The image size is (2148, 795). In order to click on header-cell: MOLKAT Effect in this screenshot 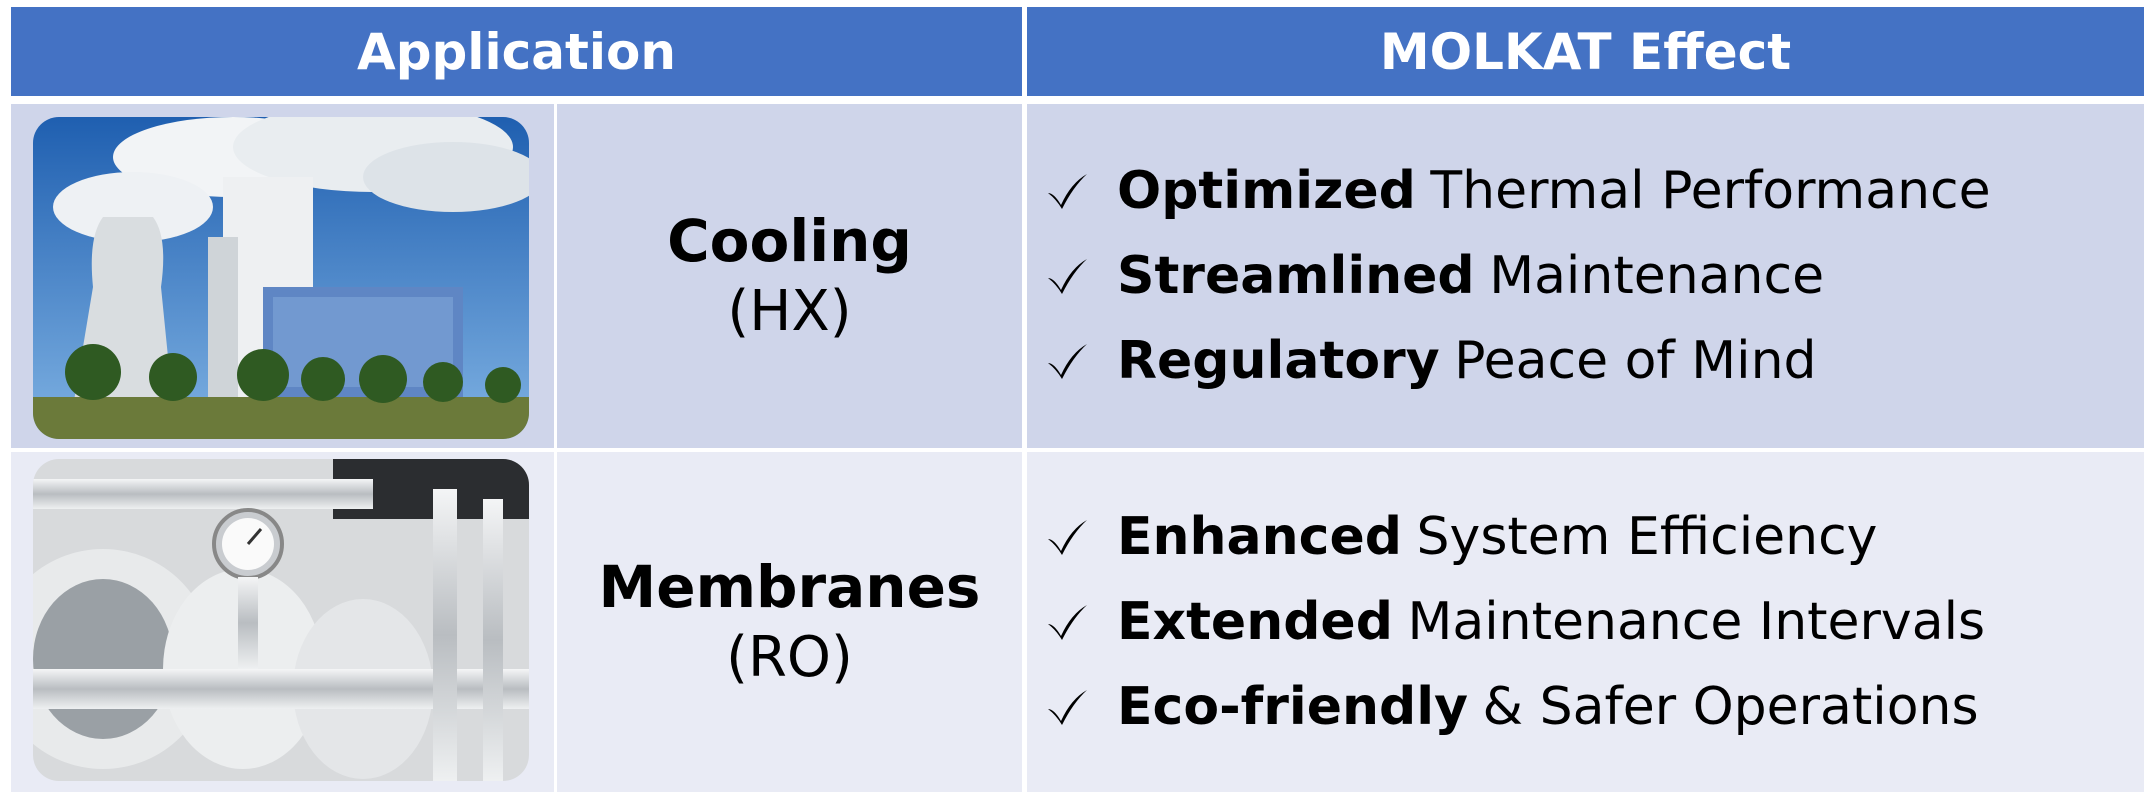, I will do `click(1585, 51)`.